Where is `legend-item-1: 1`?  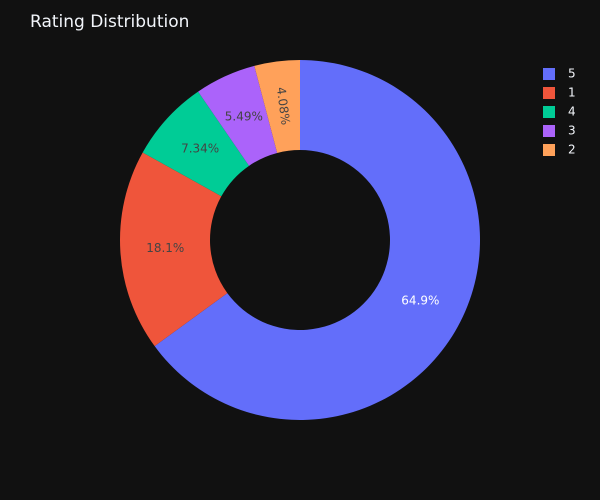
legend-item-1: 1 is located at coordinates (559, 93).